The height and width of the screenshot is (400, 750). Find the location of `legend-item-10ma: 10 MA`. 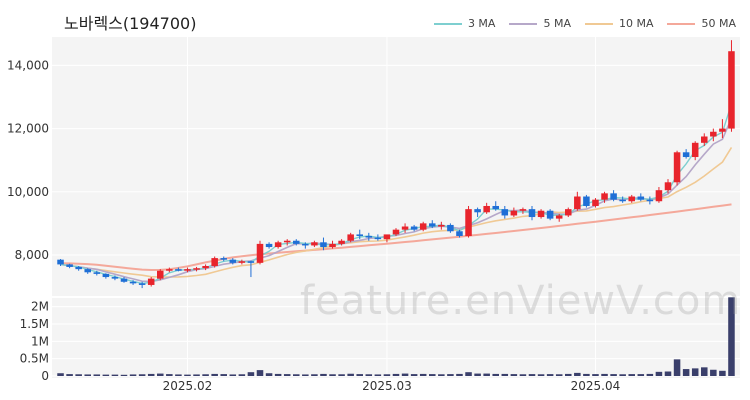

legend-item-10ma: 10 MA is located at coordinates (619, 23).